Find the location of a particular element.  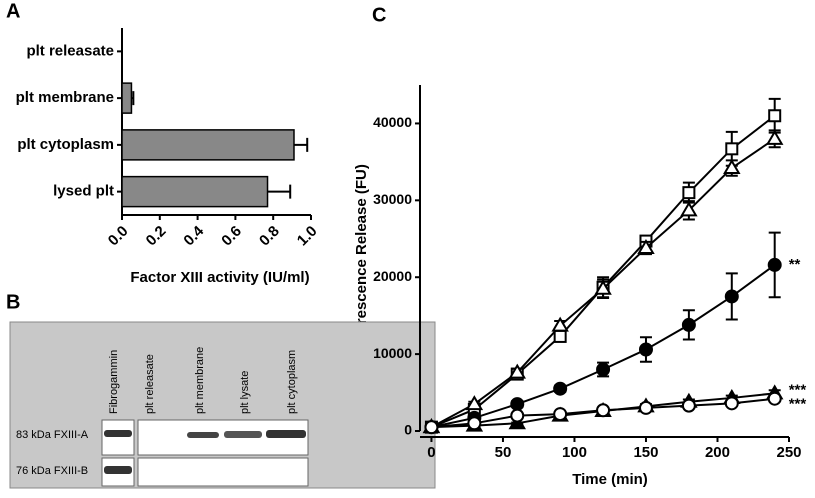

x-tick-label: 0.6 is located at coordinates (231, 236).